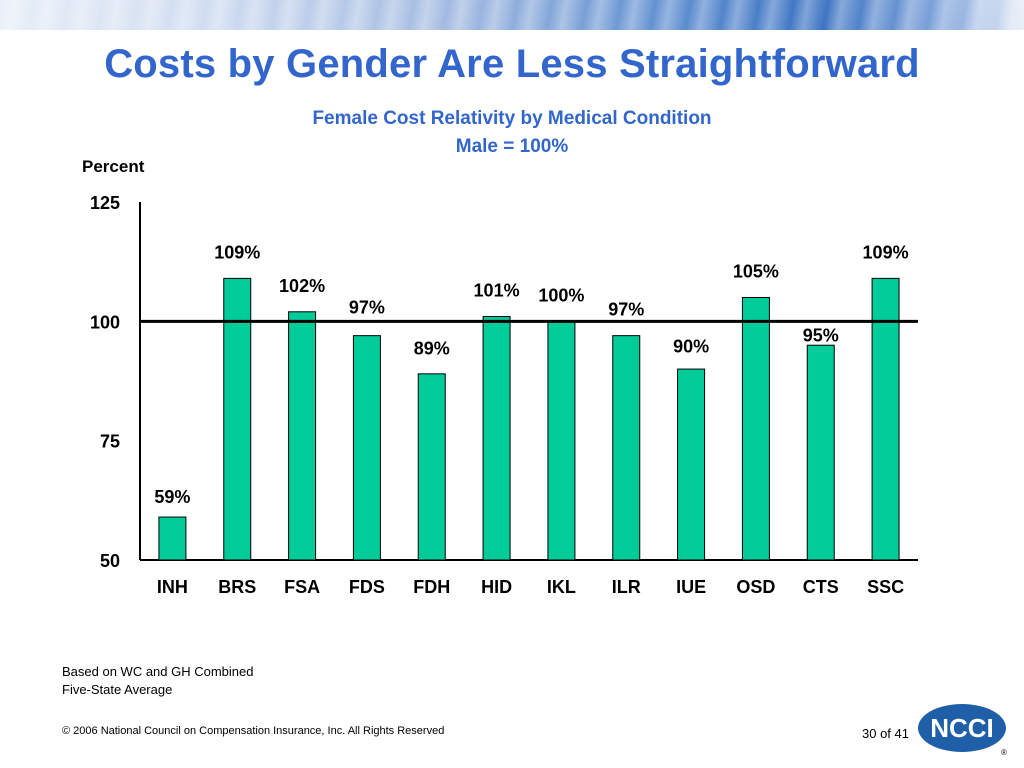 The image size is (1024, 768). I want to click on x-tick-label: IKL, so click(561, 587).